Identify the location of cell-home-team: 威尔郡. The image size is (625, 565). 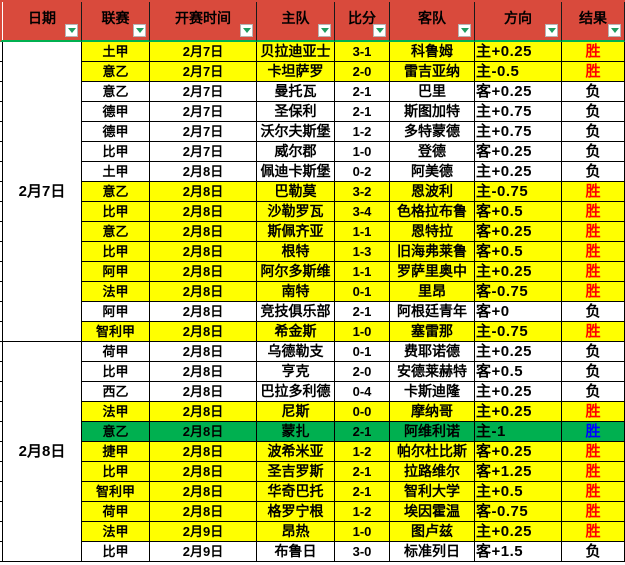
(296, 152).